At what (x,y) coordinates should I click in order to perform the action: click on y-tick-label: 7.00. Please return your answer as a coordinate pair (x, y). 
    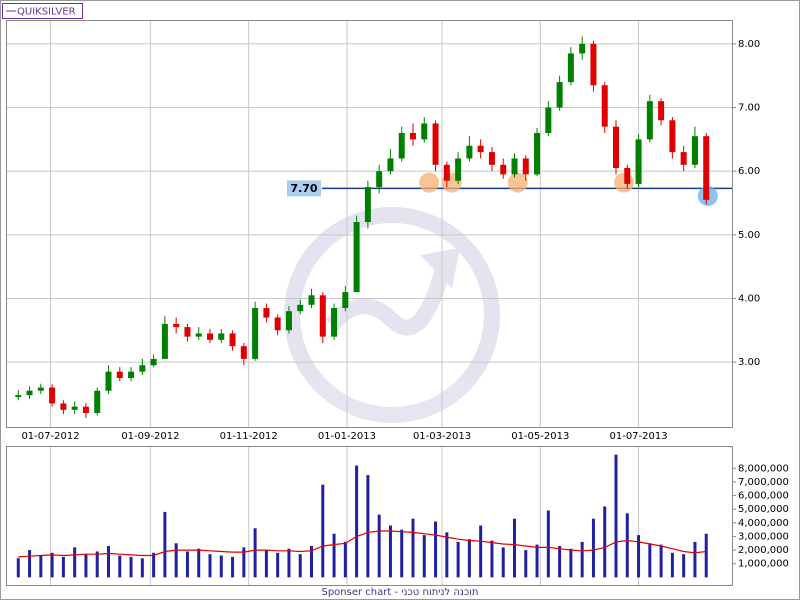
    Looking at the image, I should click on (749, 108).